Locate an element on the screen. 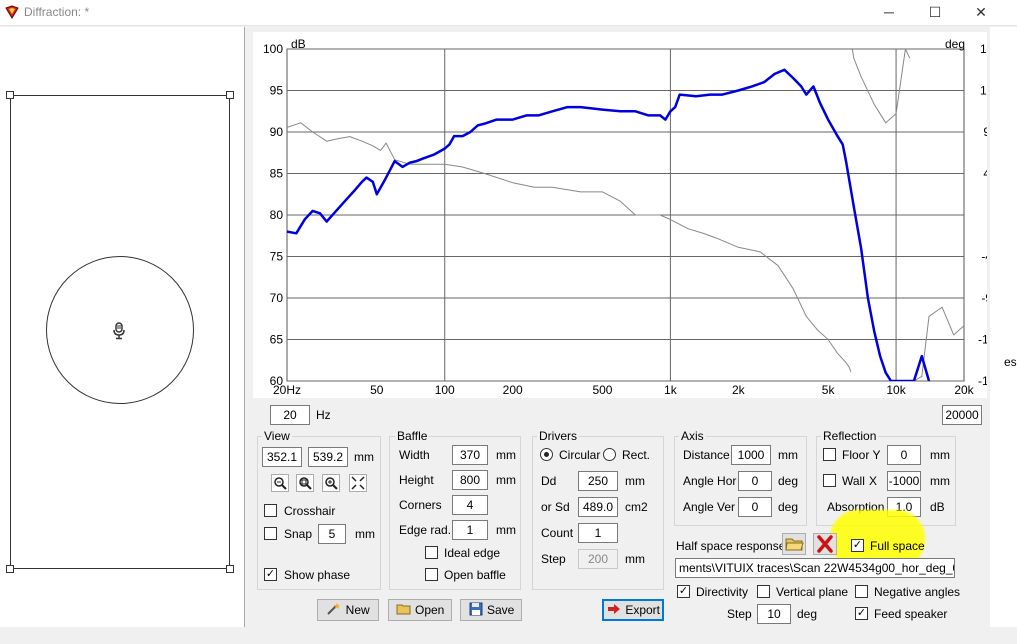 Image resolution: width=1017 pixels, height=644 pixels. y-tick-label: 65 is located at coordinates (277, 340).